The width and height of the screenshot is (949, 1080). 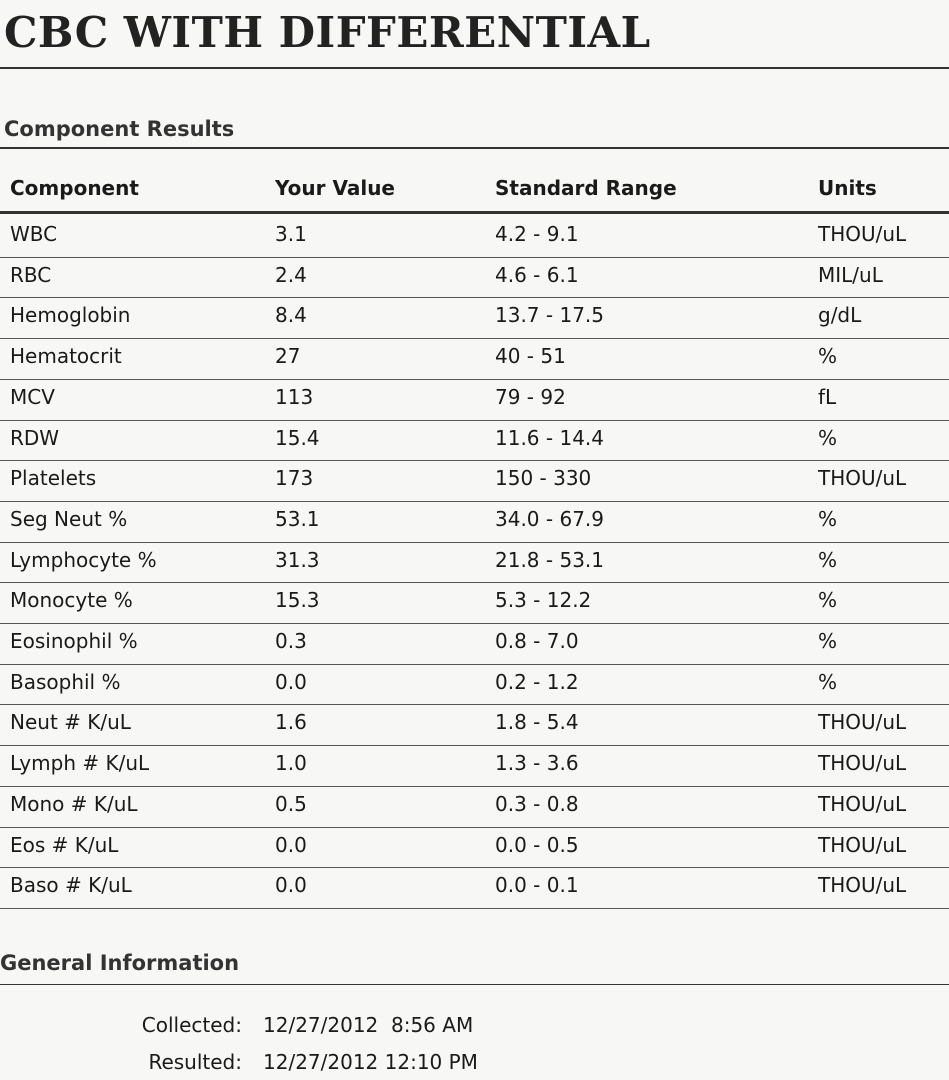 I want to click on standard-range: 150 - 330, so click(x=543, y=478).